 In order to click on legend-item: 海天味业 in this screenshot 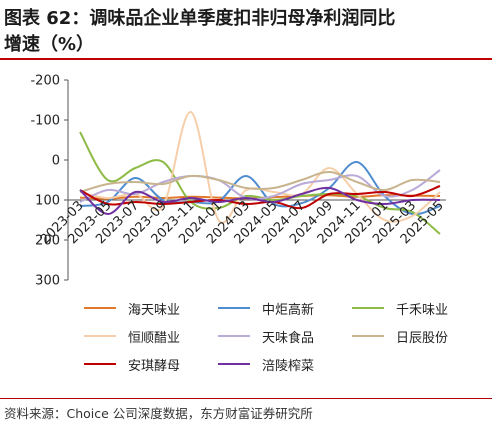, I will do `click(132, 308)`.